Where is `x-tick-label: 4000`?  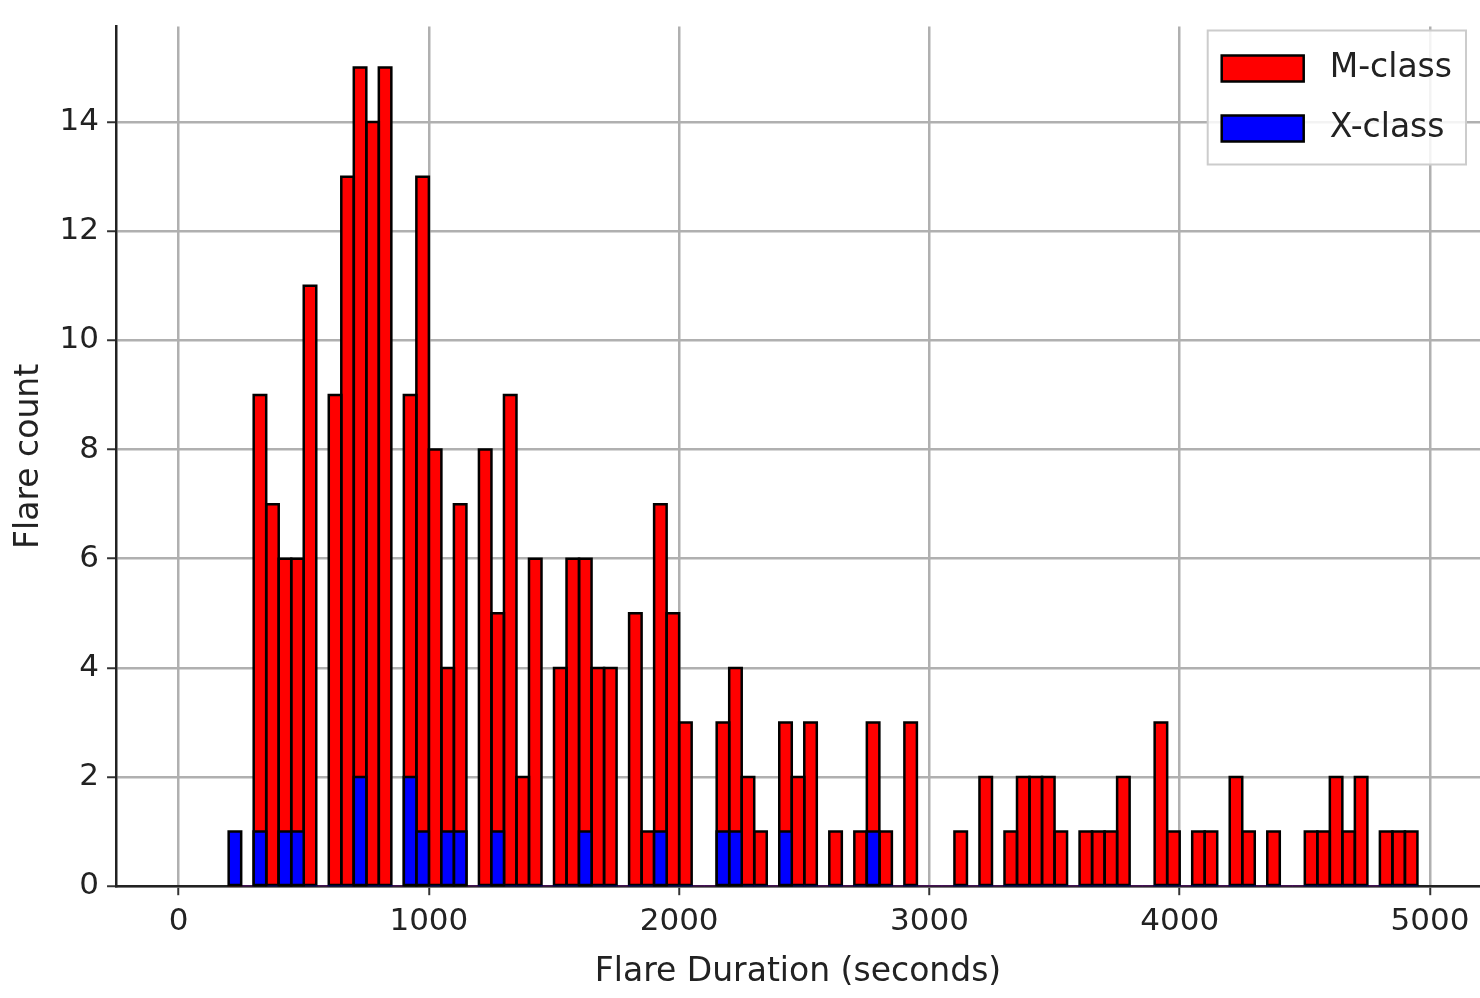
x-tick-label: 4000 is located at coordinates (1180, 918).